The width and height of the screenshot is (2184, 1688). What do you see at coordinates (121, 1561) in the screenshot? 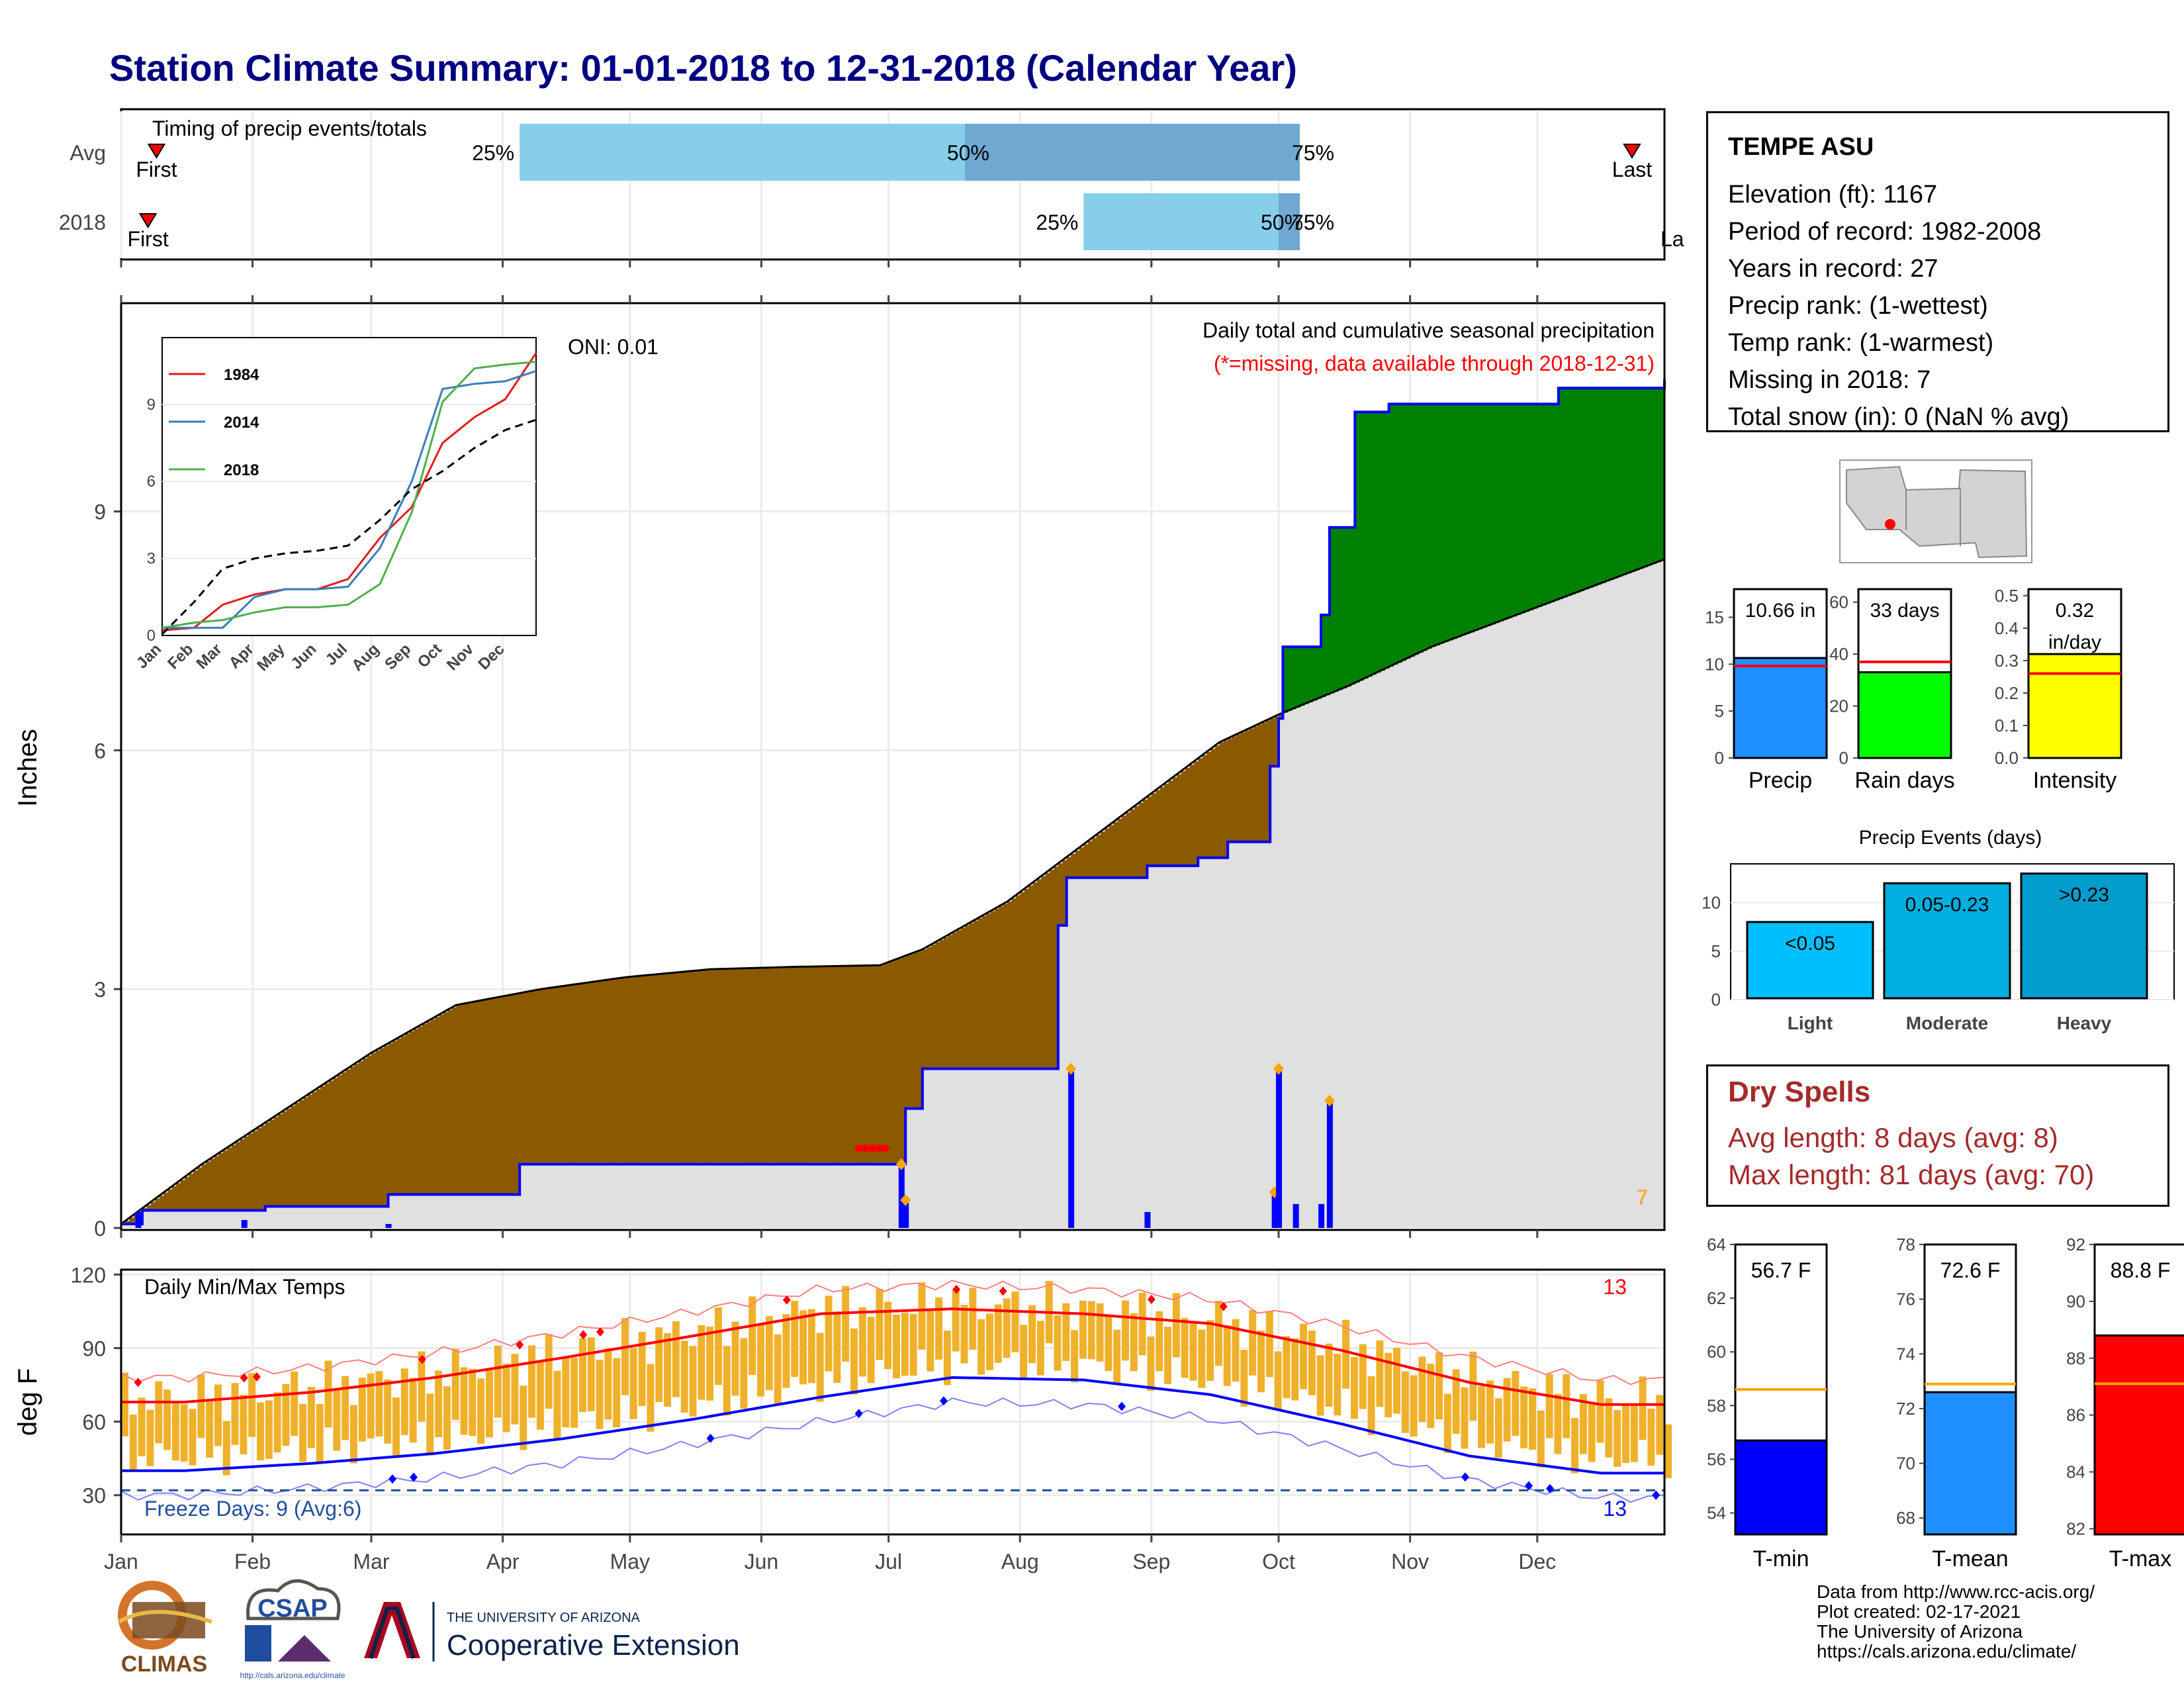
I see `month-tick-label: Jan` at bounding box center [121, 1561].